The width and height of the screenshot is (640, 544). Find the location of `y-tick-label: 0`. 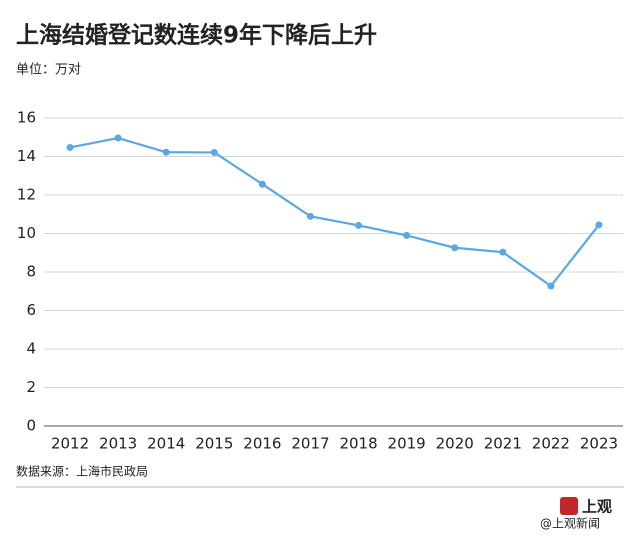

y-tick-label: 0 is located at coordinates (31, 426).